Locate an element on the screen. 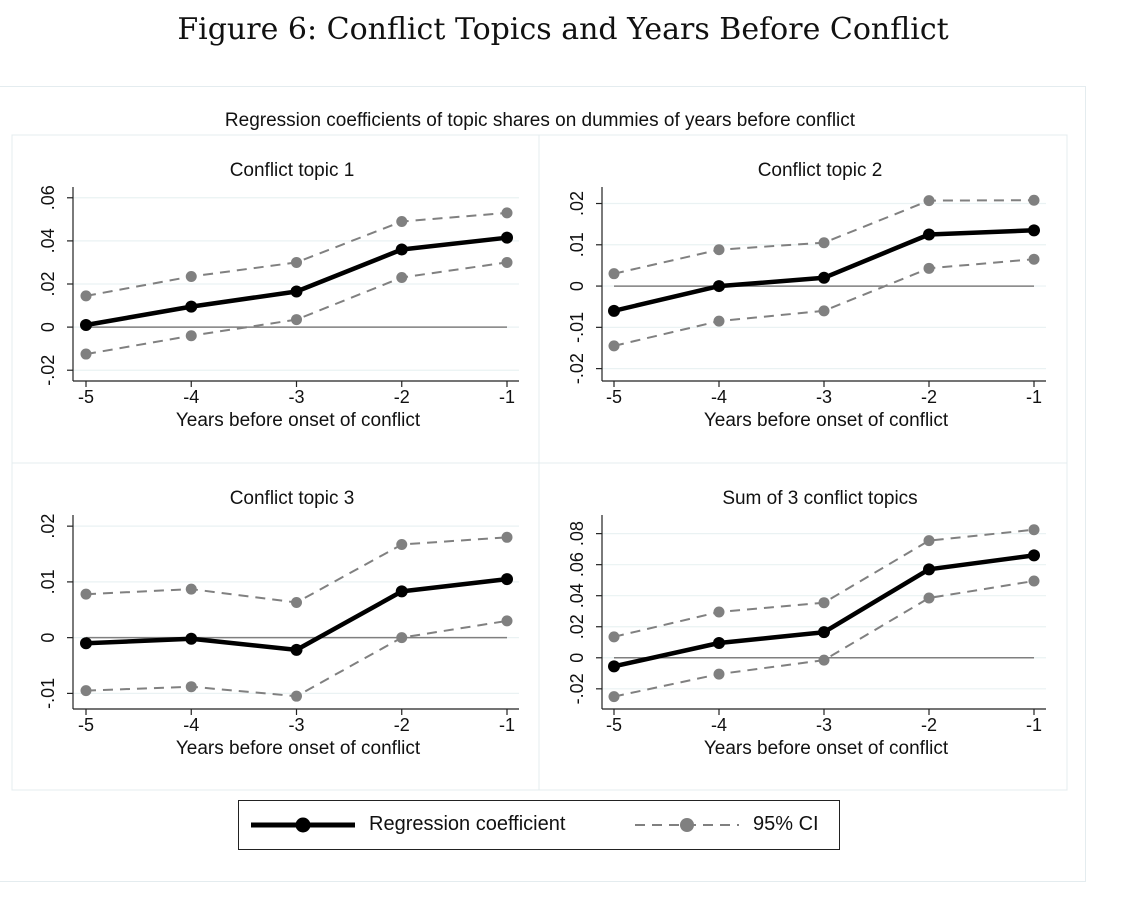 This screenshot has height=914, width=1126. legend-item-coefficient: Regression coefficient is located at coordinates (408, 824).